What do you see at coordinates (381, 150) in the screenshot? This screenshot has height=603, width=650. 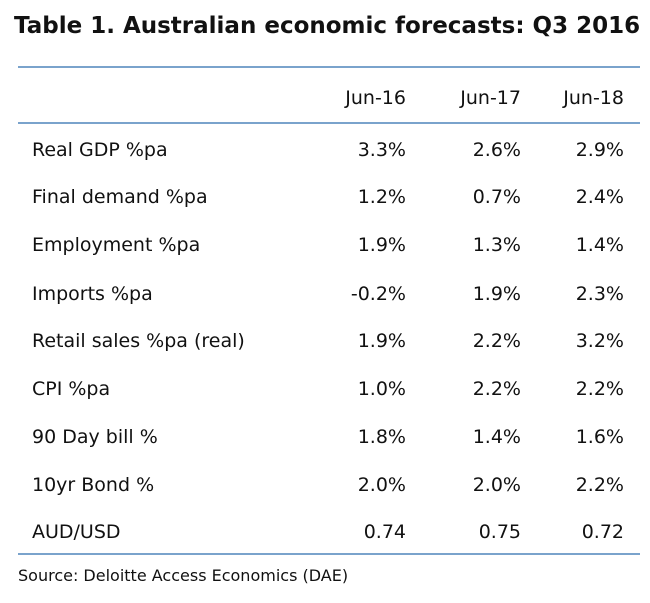 I see `table-cell: 3.3%` at bounding box center [381, 150].